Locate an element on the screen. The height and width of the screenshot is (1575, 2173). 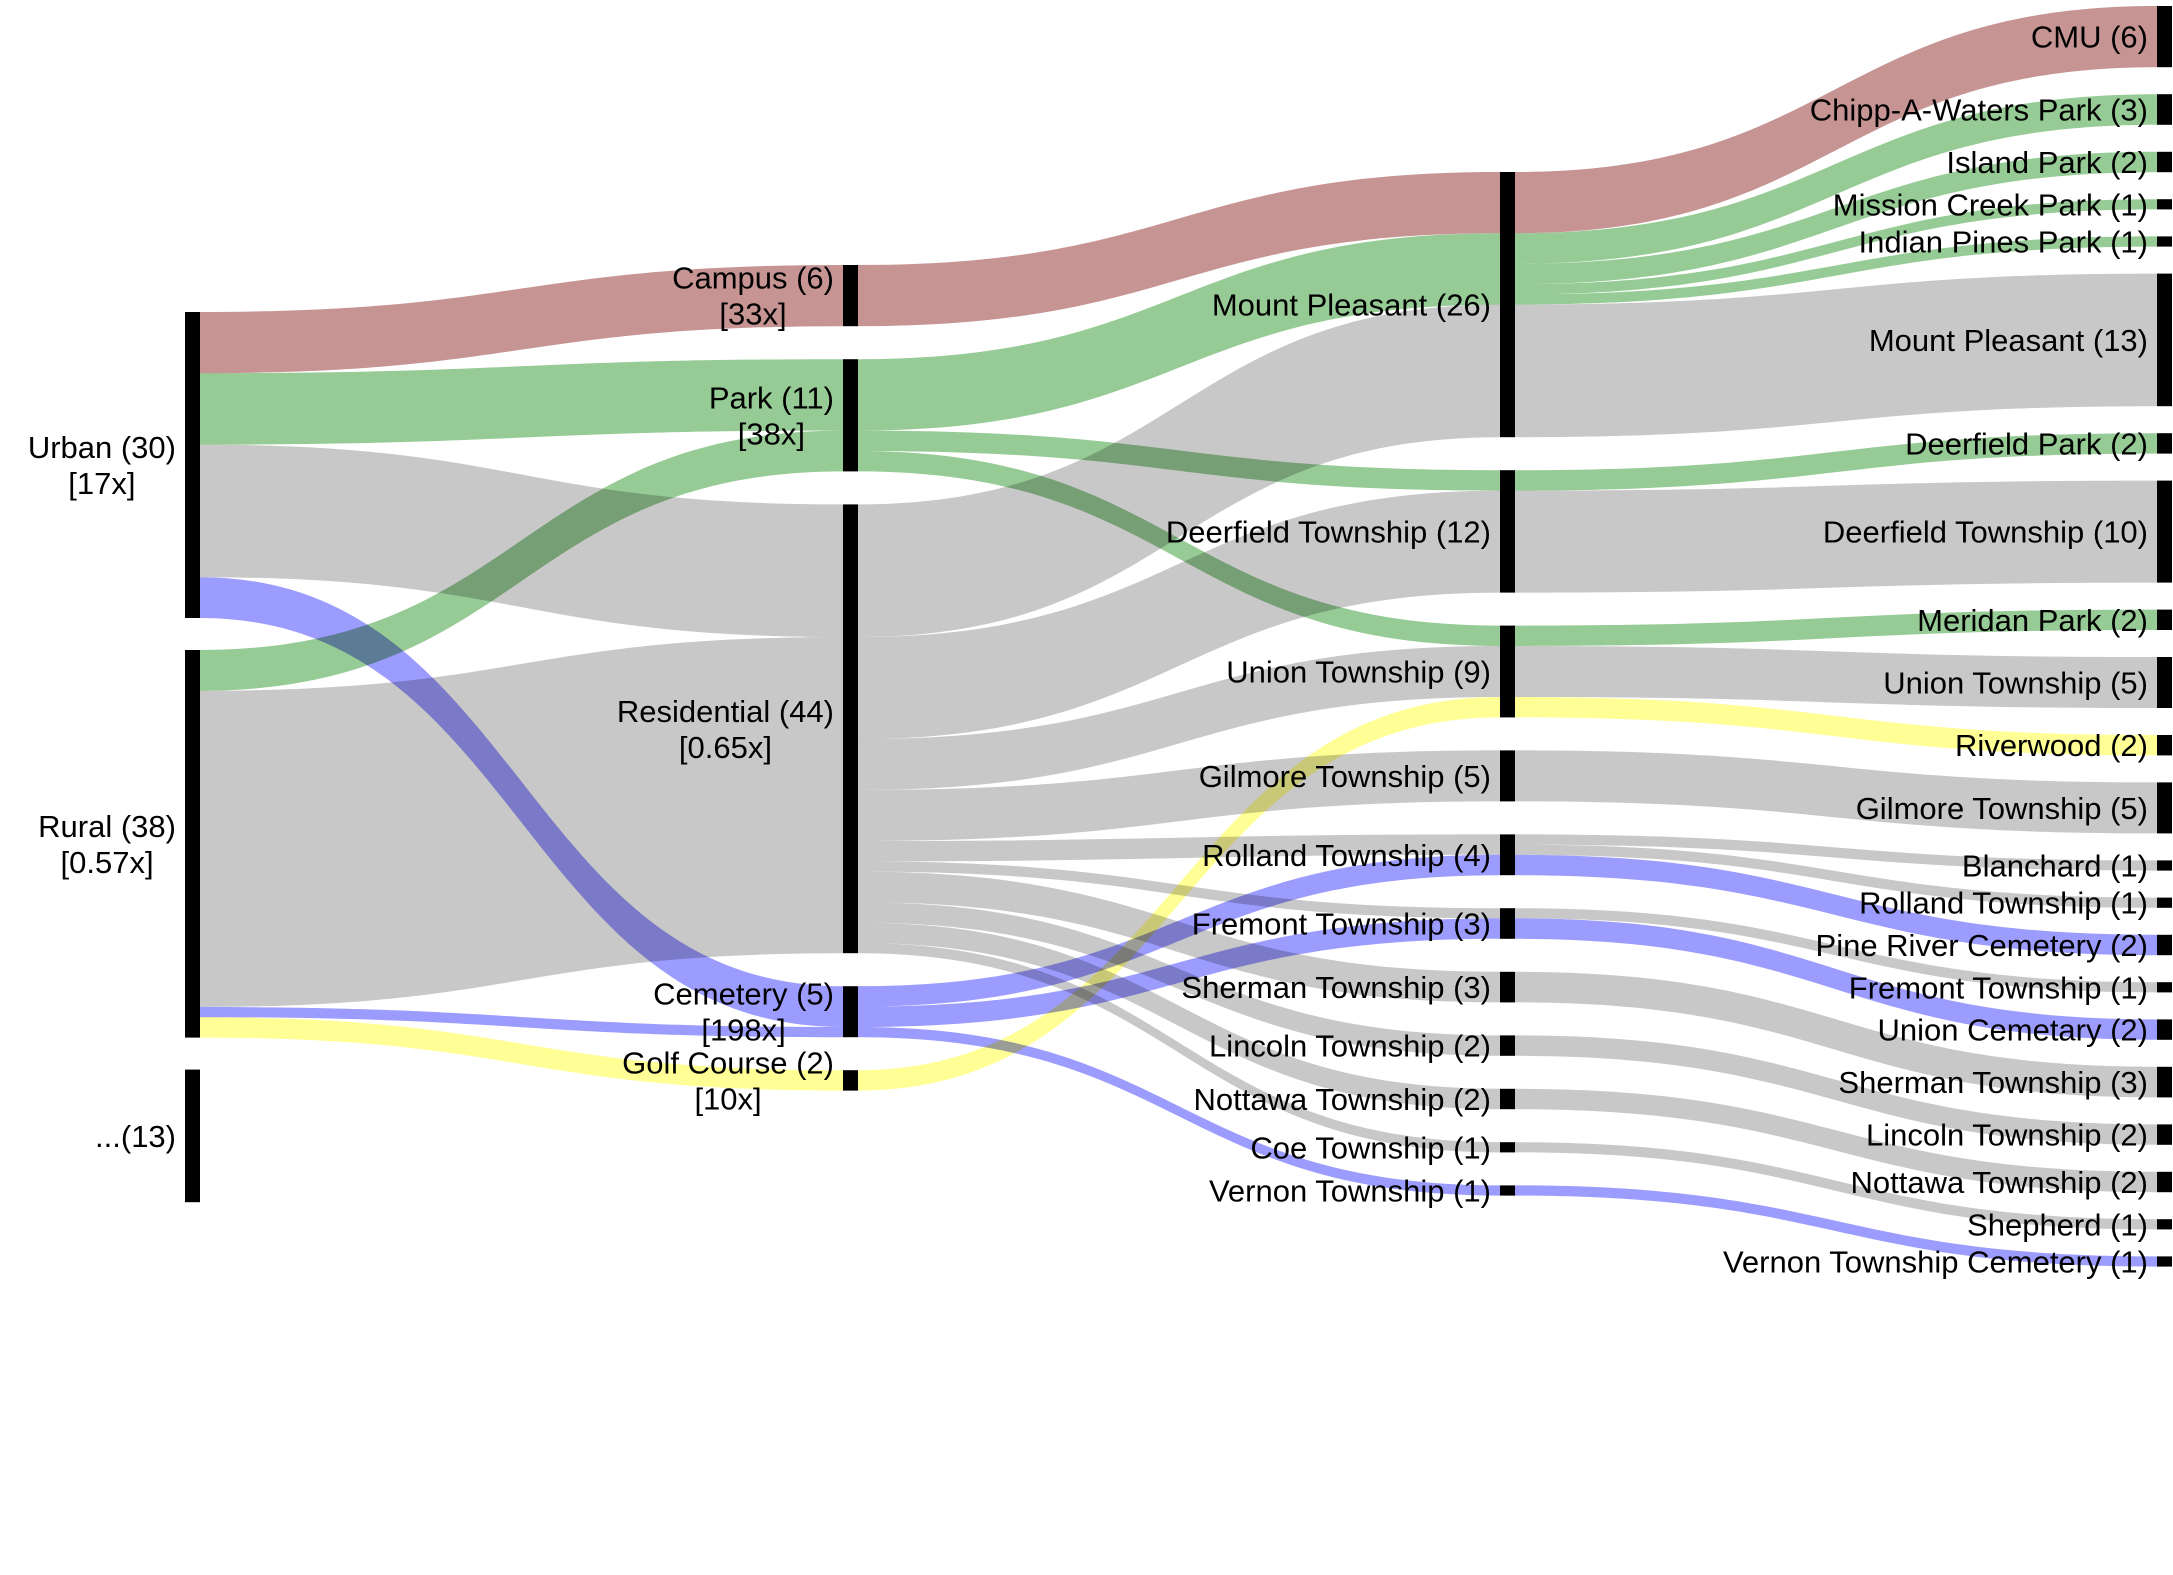
label-coe: Coe Township (1) is located at coordinates (1370, 1147).